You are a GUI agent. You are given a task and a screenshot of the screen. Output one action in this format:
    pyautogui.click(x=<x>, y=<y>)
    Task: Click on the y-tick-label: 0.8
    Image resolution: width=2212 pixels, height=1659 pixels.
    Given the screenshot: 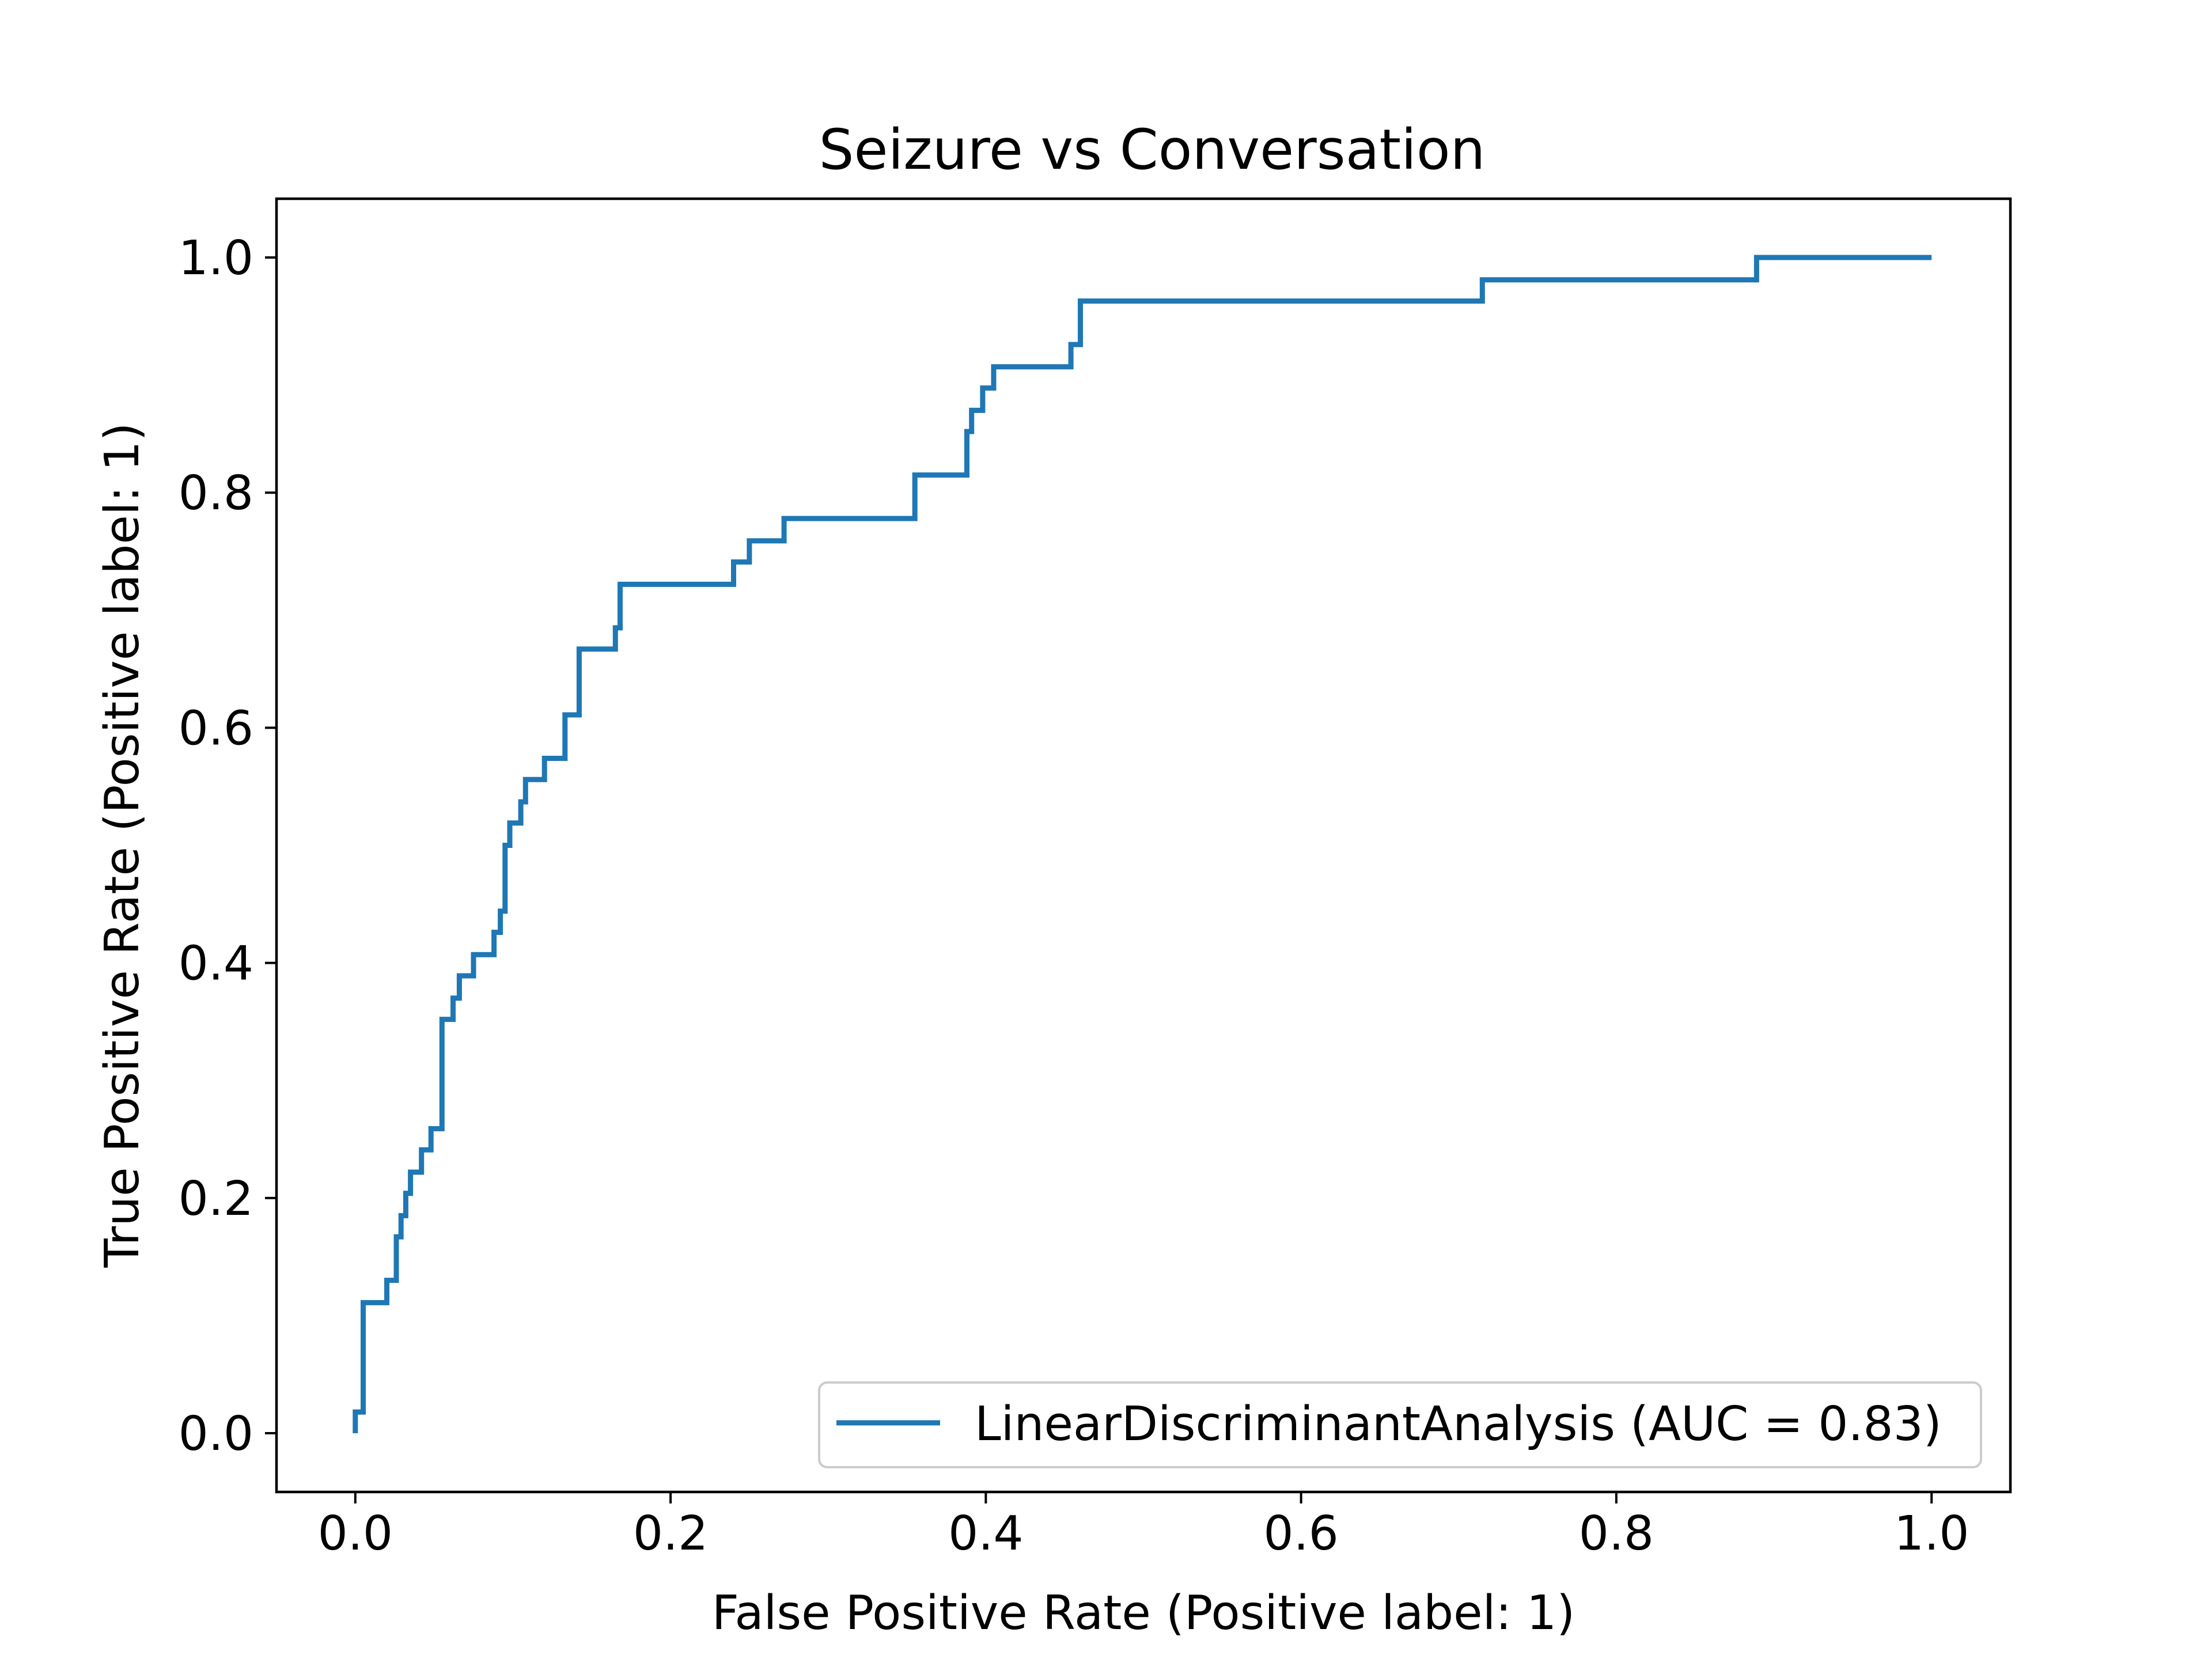 What is the action you would take?
    pyautogui.click(x=216, y=493)
    